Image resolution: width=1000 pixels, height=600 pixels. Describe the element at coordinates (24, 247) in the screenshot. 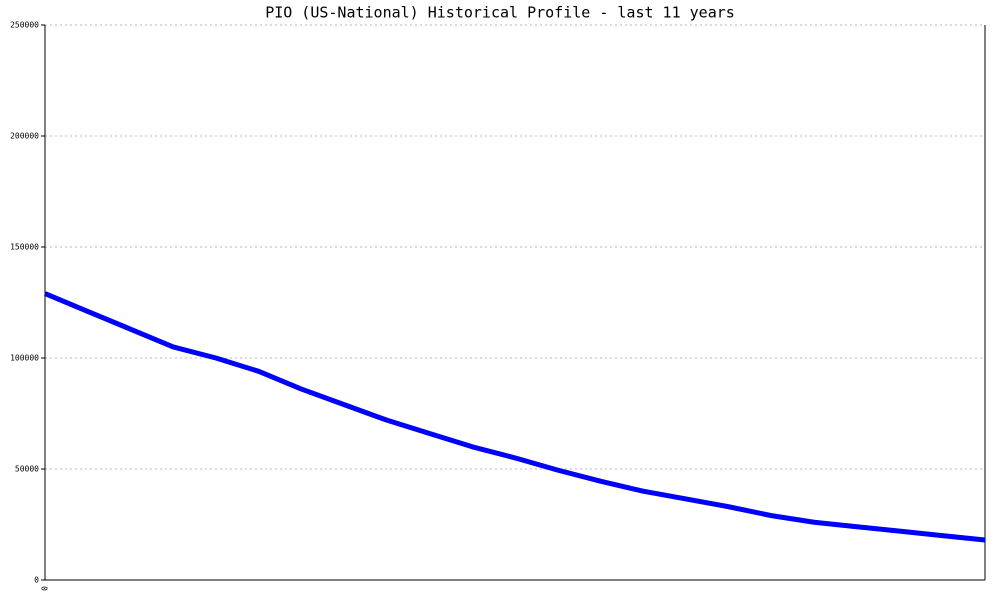

I see `y-tick-label: 150000` at that location.